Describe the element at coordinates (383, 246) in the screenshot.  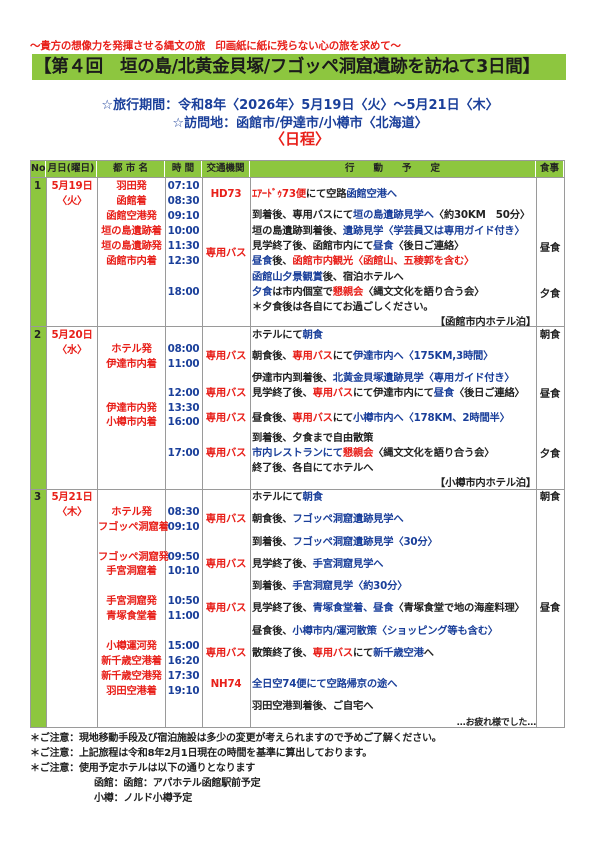
I see `action-text: 昼食` at that location.